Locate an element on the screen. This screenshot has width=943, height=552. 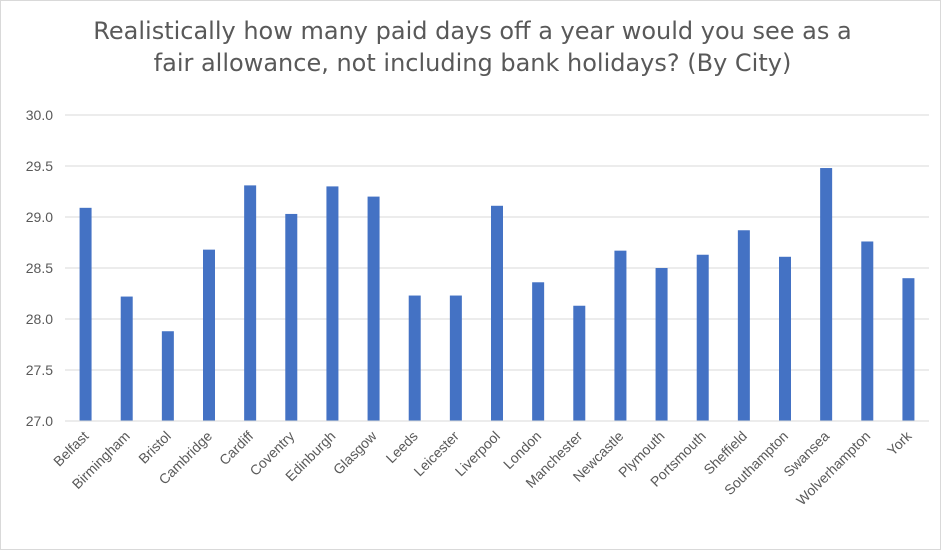
y-tick-label: 29.5 is located at coordinates (39, 166).